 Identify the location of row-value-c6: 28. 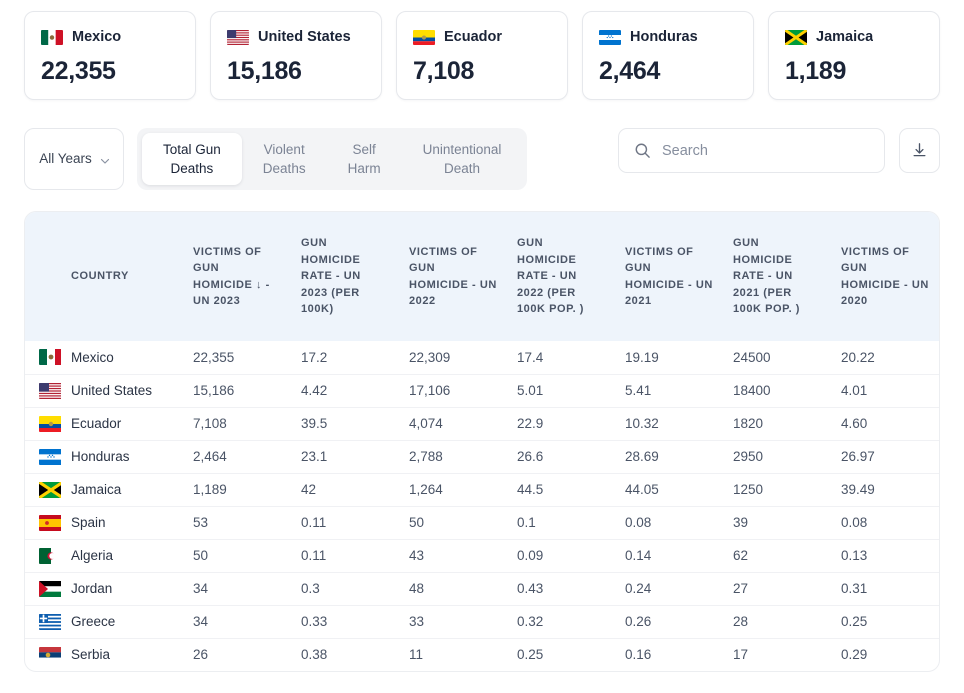
(777, 621).